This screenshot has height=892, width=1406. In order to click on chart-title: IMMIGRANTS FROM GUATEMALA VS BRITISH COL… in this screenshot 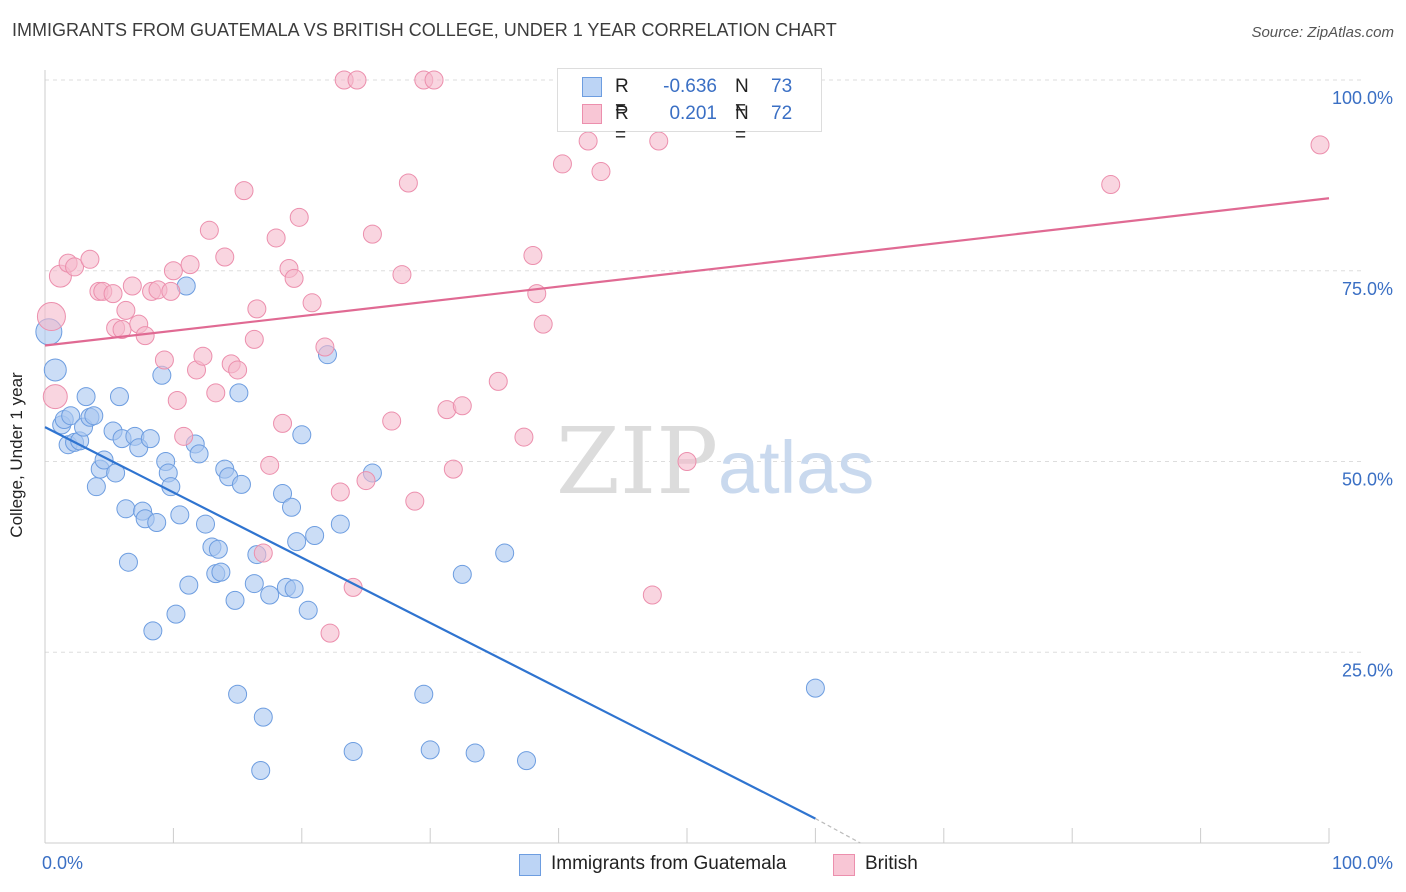, I will do `click(424, 30)`.